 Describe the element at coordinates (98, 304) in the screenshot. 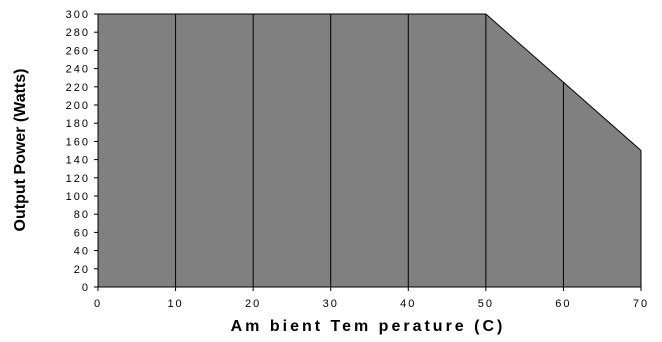

I see `x-tick-label-0: 0` at that location.